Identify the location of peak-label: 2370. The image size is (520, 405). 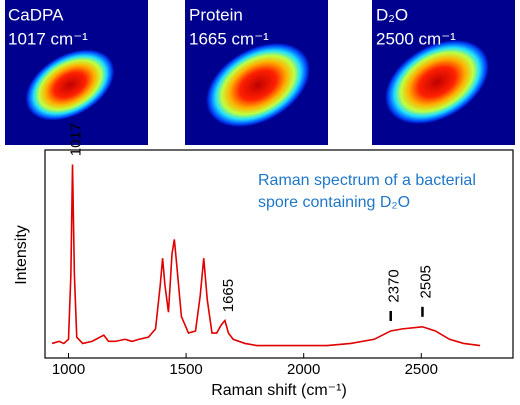
(394, 285).